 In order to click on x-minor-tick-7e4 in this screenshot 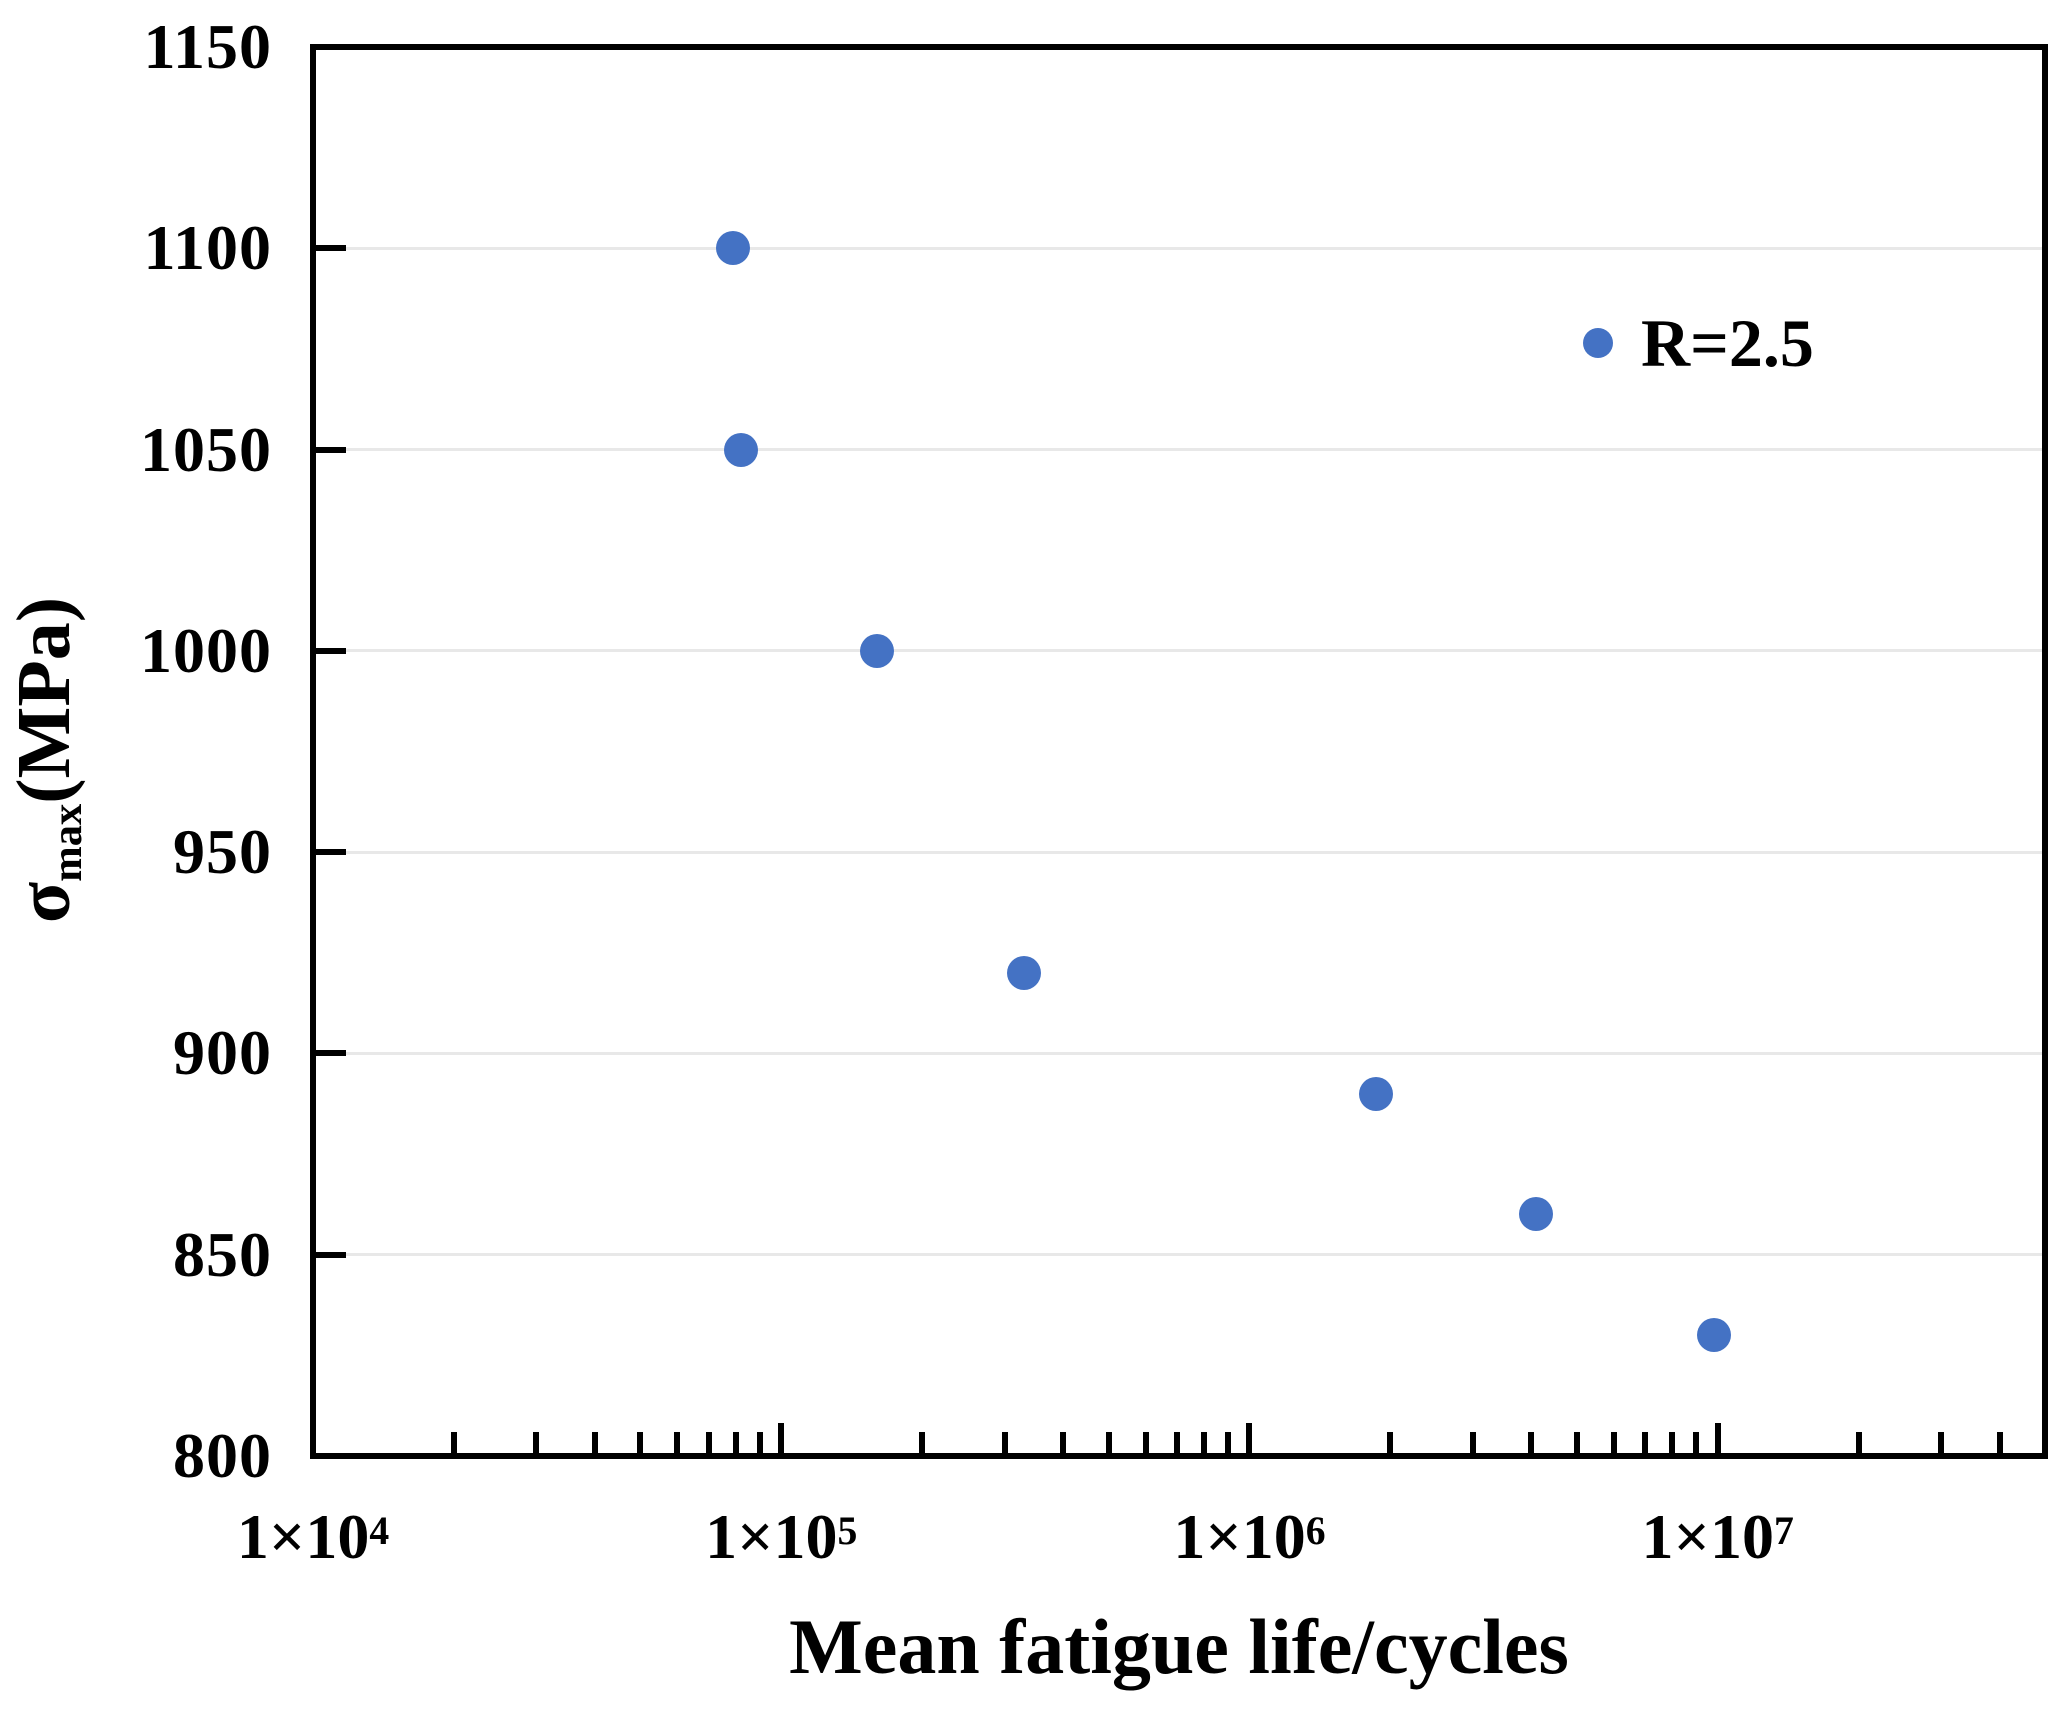, I will do `click(708, 1442)`.